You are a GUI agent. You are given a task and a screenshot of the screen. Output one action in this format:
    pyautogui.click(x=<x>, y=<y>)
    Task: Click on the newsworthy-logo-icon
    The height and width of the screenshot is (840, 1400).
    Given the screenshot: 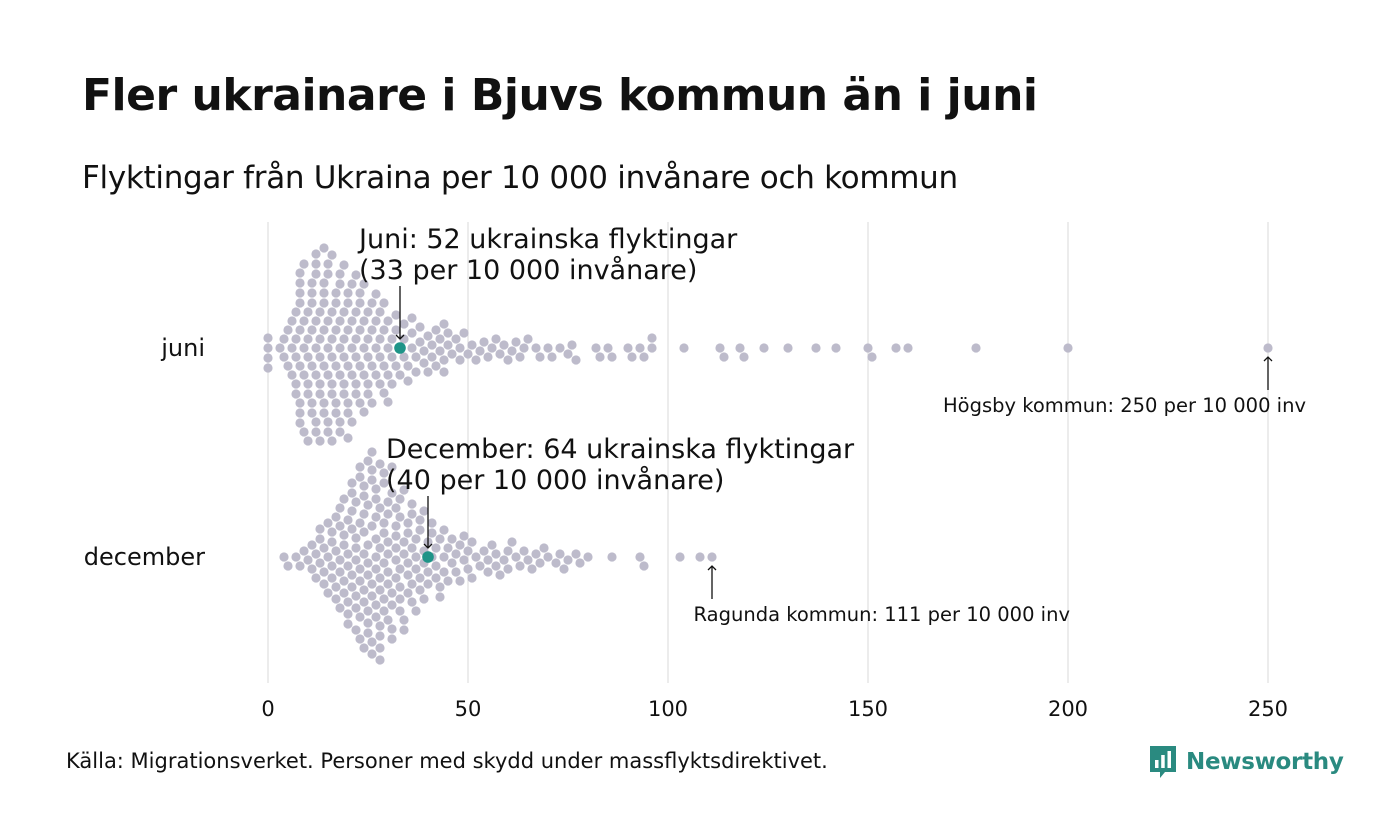 What is the action you would take?
    pyautogui.click(x=1163, y=762)
    